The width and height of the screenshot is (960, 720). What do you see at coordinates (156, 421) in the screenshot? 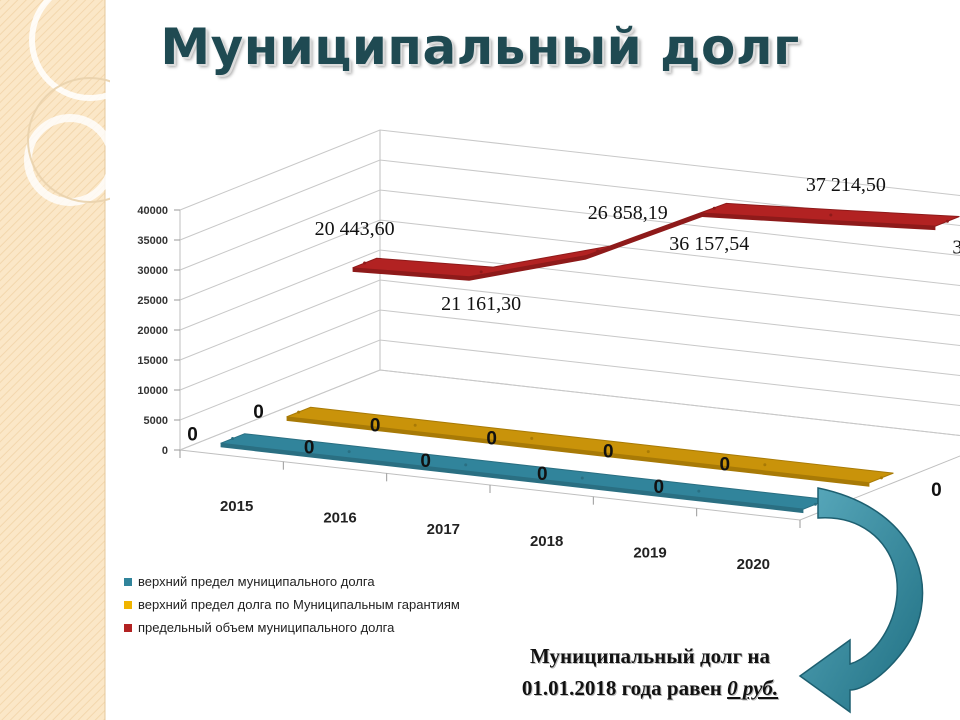
I see `y-tick-label: 5000` at bounding box center [156, 421].